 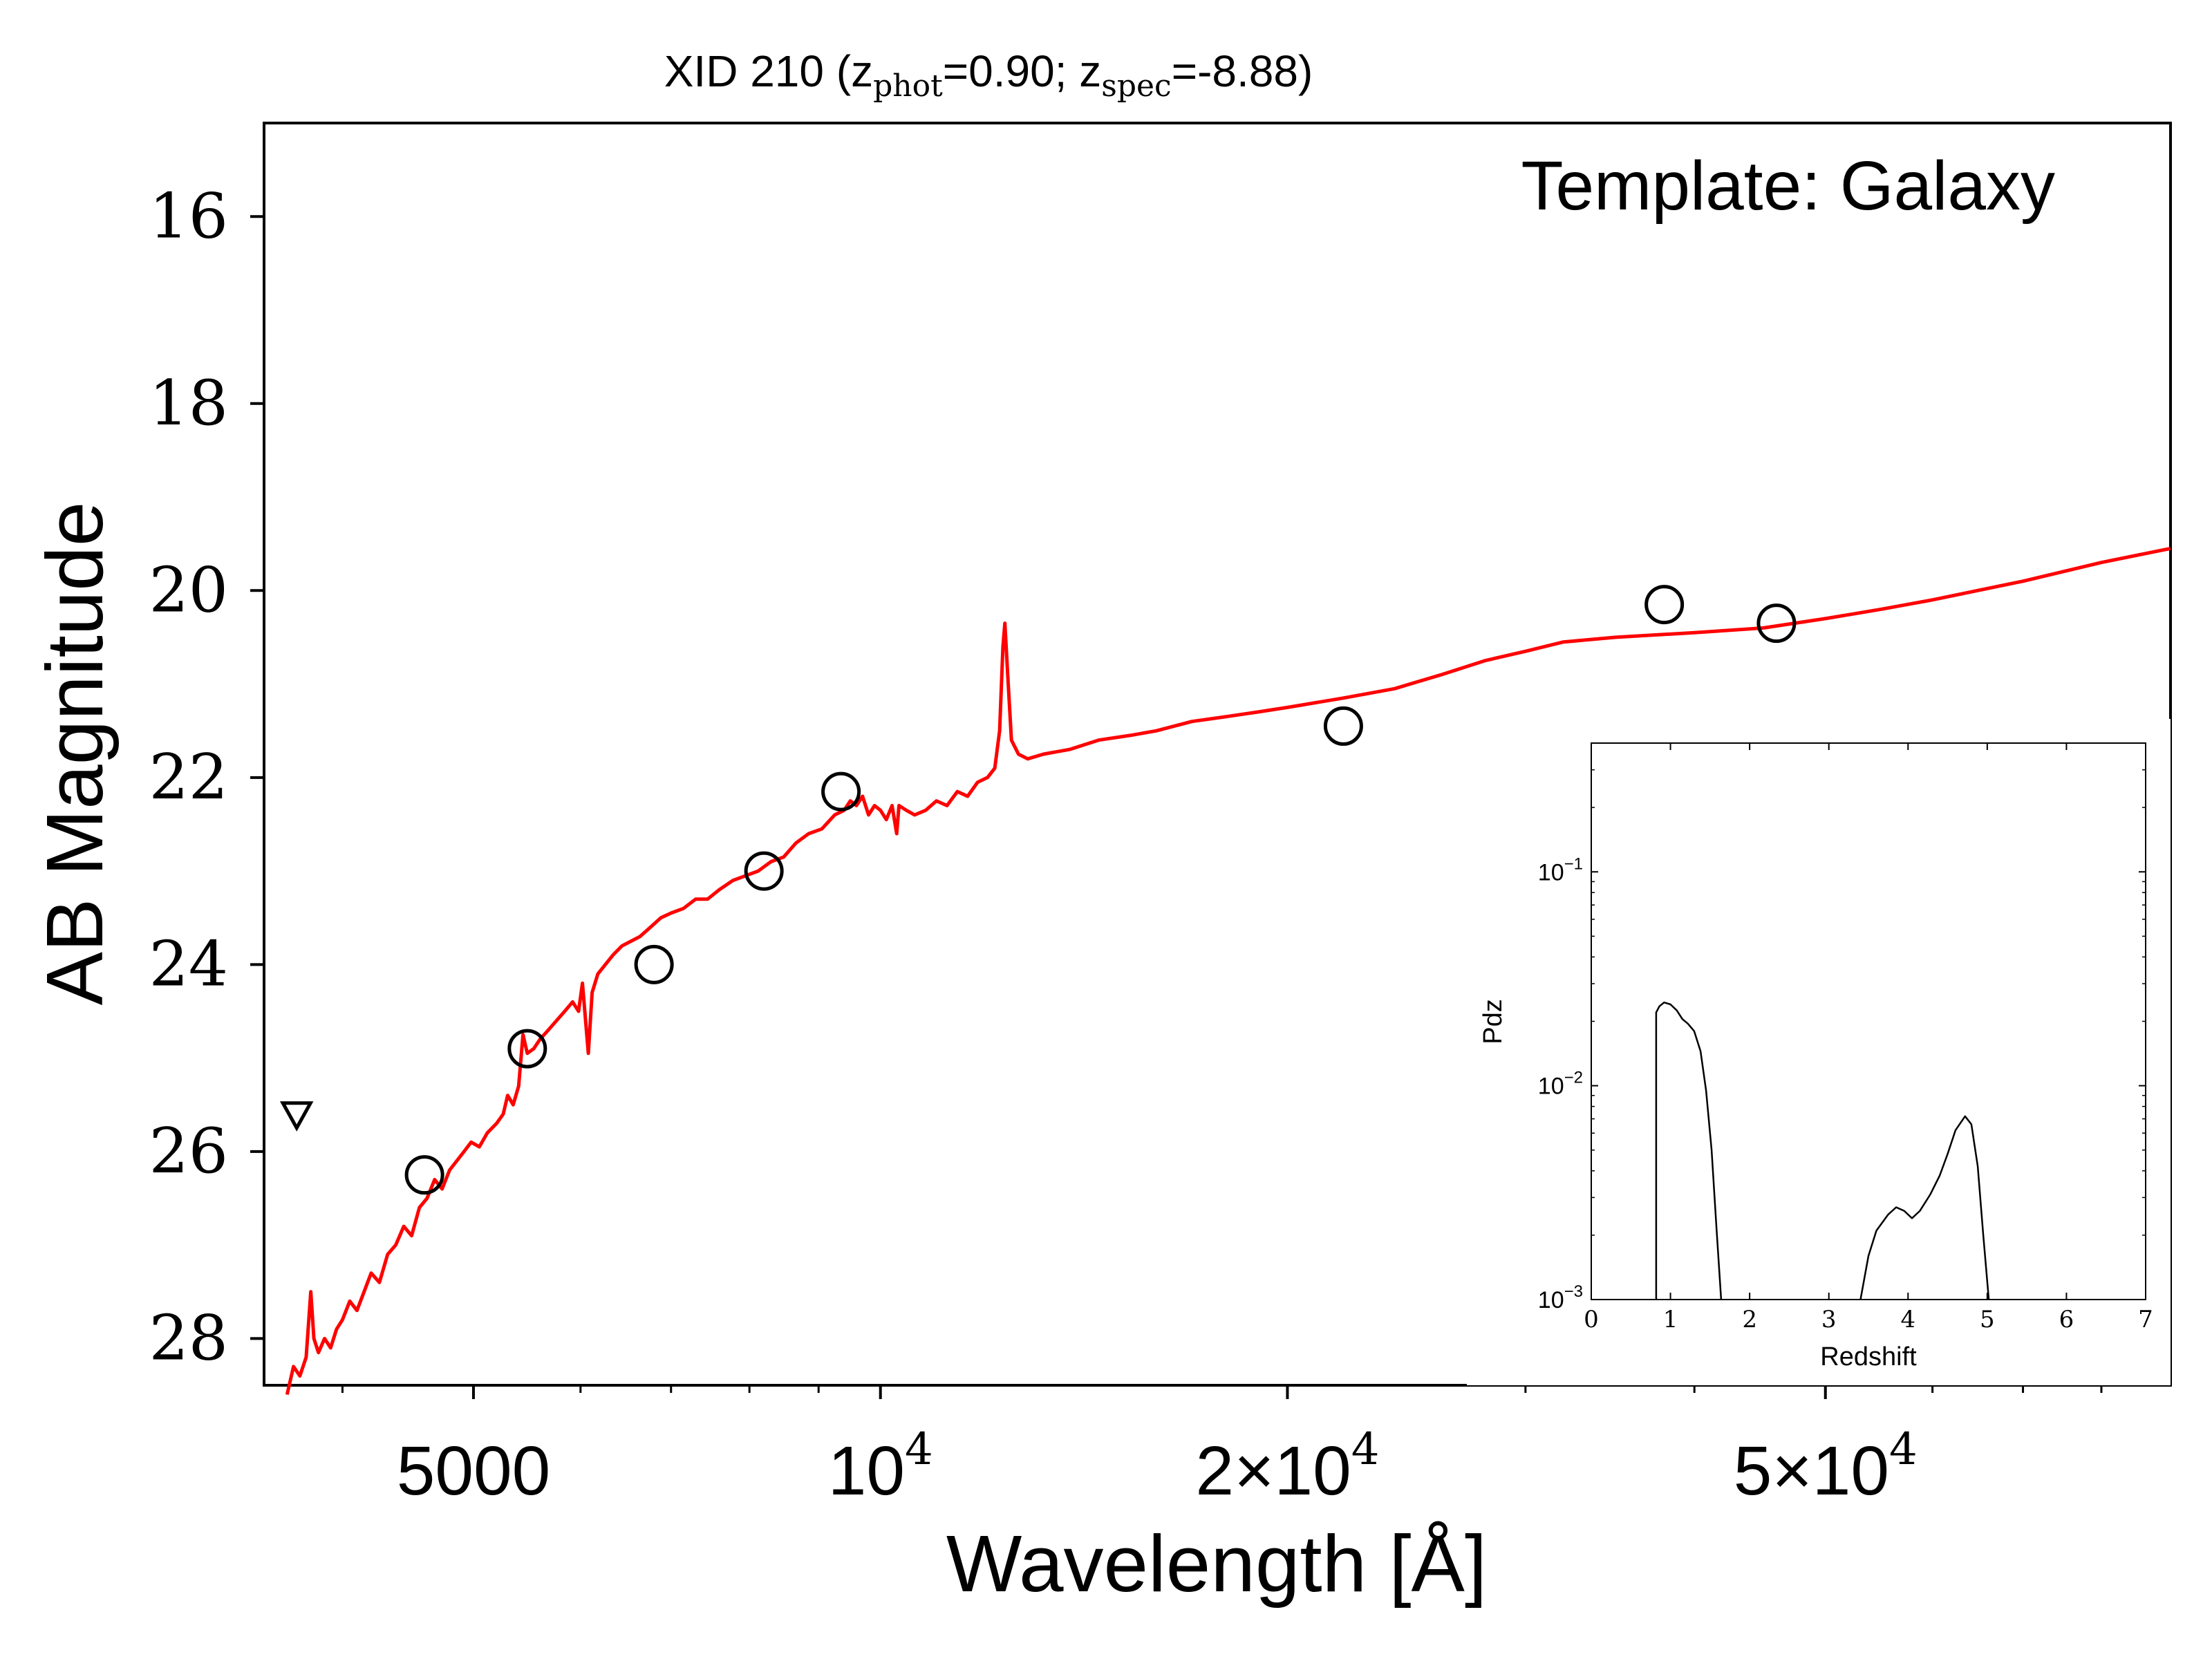 What do you see at coordinates (1826, 1467) in the screenshot?
I see `x-tick-label: 5×10⁴` at bounding box center [1826, 1467].